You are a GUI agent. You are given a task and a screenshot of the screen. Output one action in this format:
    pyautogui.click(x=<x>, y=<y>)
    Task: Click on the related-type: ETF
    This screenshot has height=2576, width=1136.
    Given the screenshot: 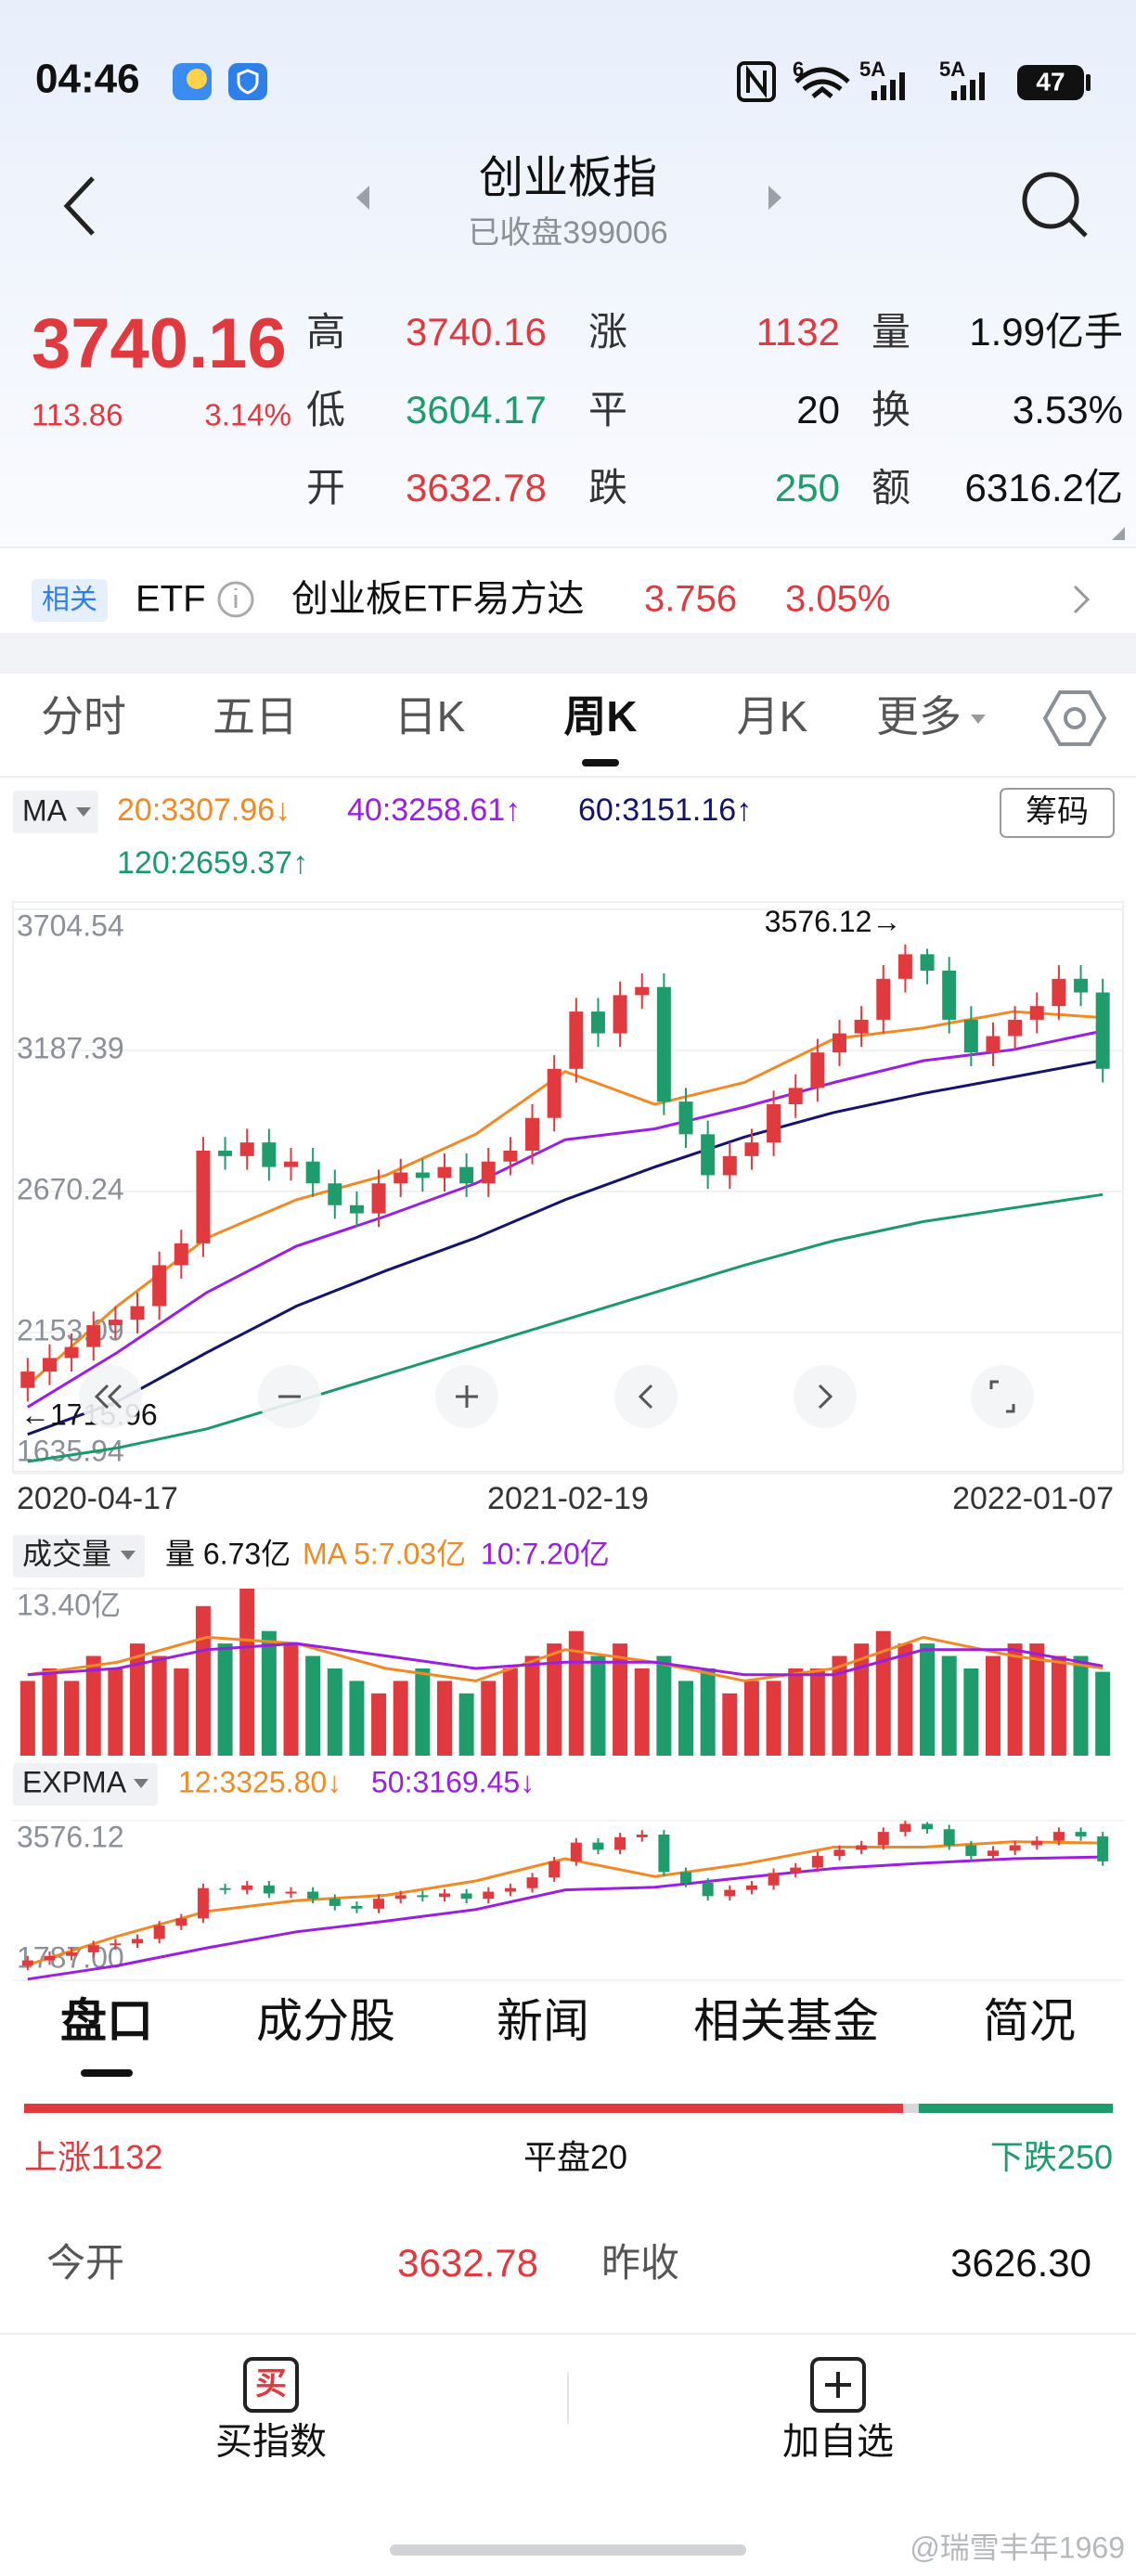 What is the action you would take?
    pyautogui.click(x=171, y=600)
    